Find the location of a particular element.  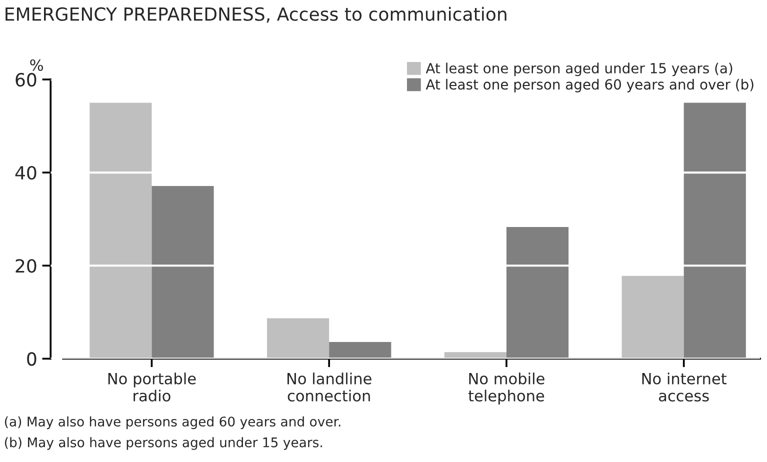

y-tick-label: 60 is located at coordinates (26, 79).